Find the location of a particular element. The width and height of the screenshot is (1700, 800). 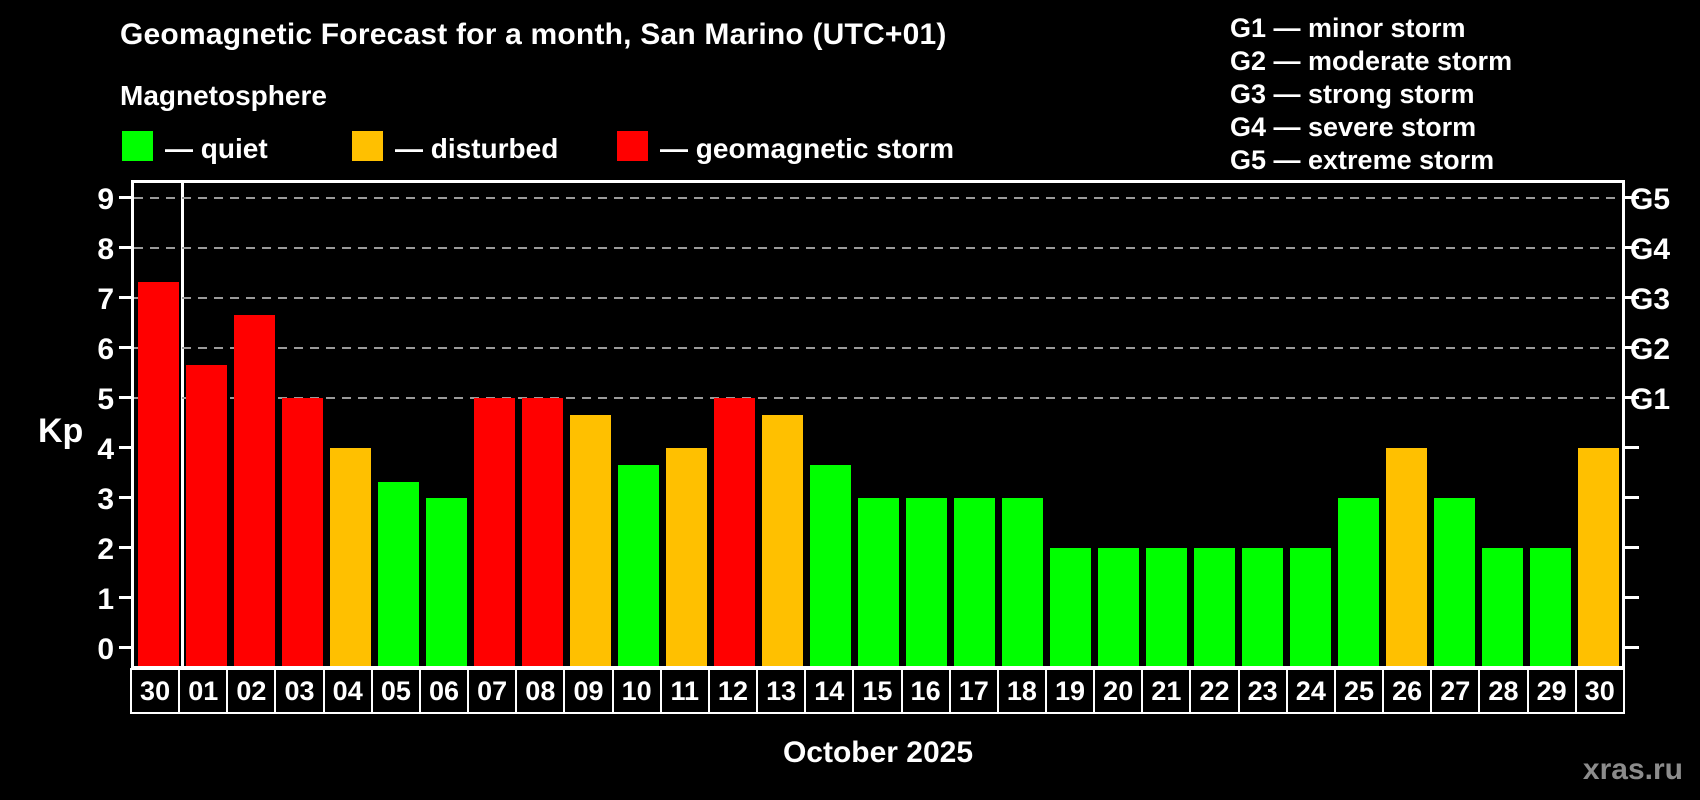

day-label-04: 04 is located at coordinates (347, 691).